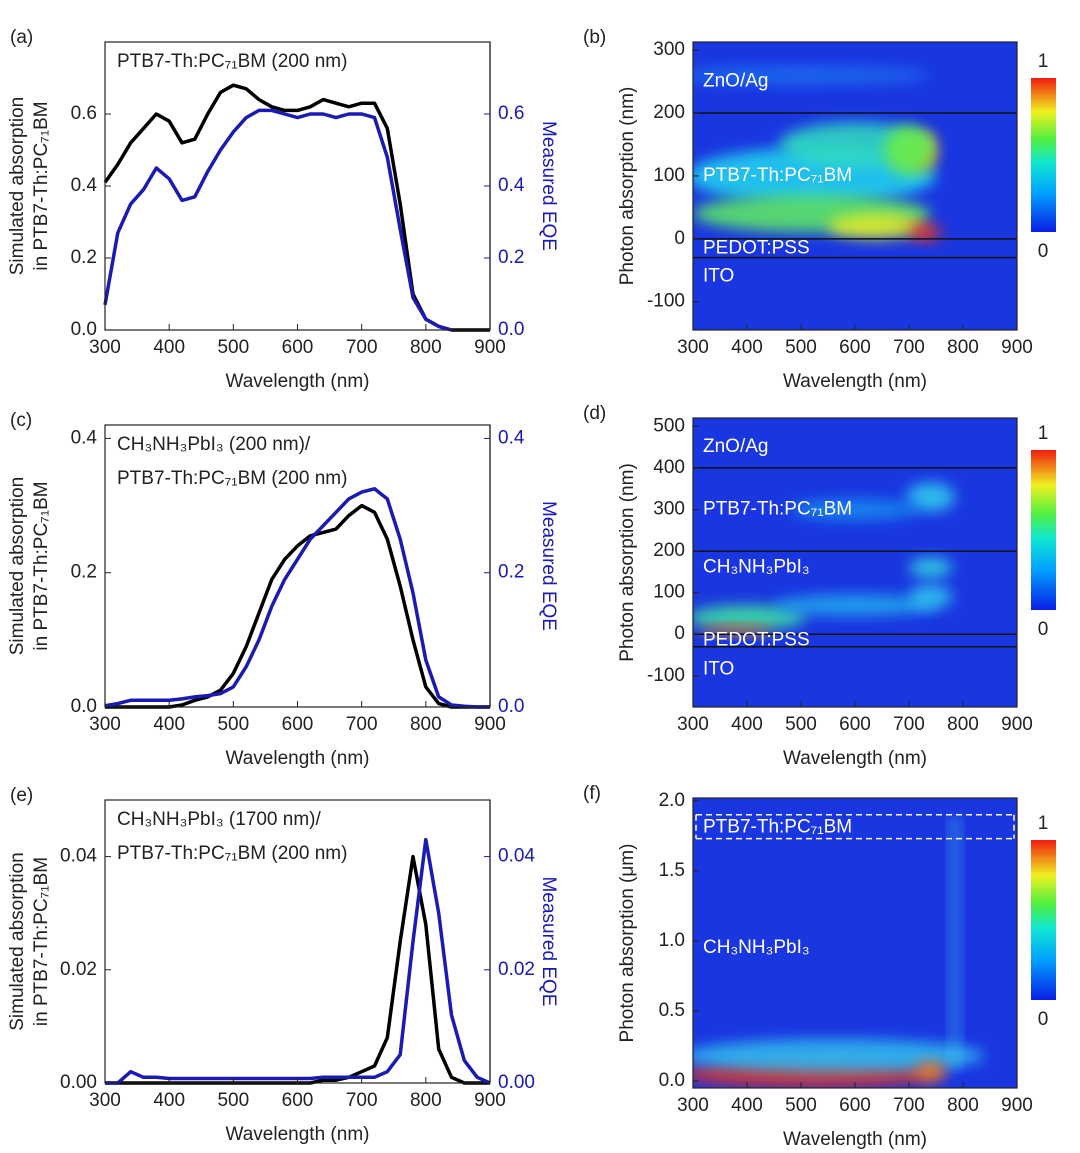 This screenshot has width=1080, height=1153. Describe the element at coordinates (21, 795) in the screenshot. I see `panel-label: (e)` at that location.